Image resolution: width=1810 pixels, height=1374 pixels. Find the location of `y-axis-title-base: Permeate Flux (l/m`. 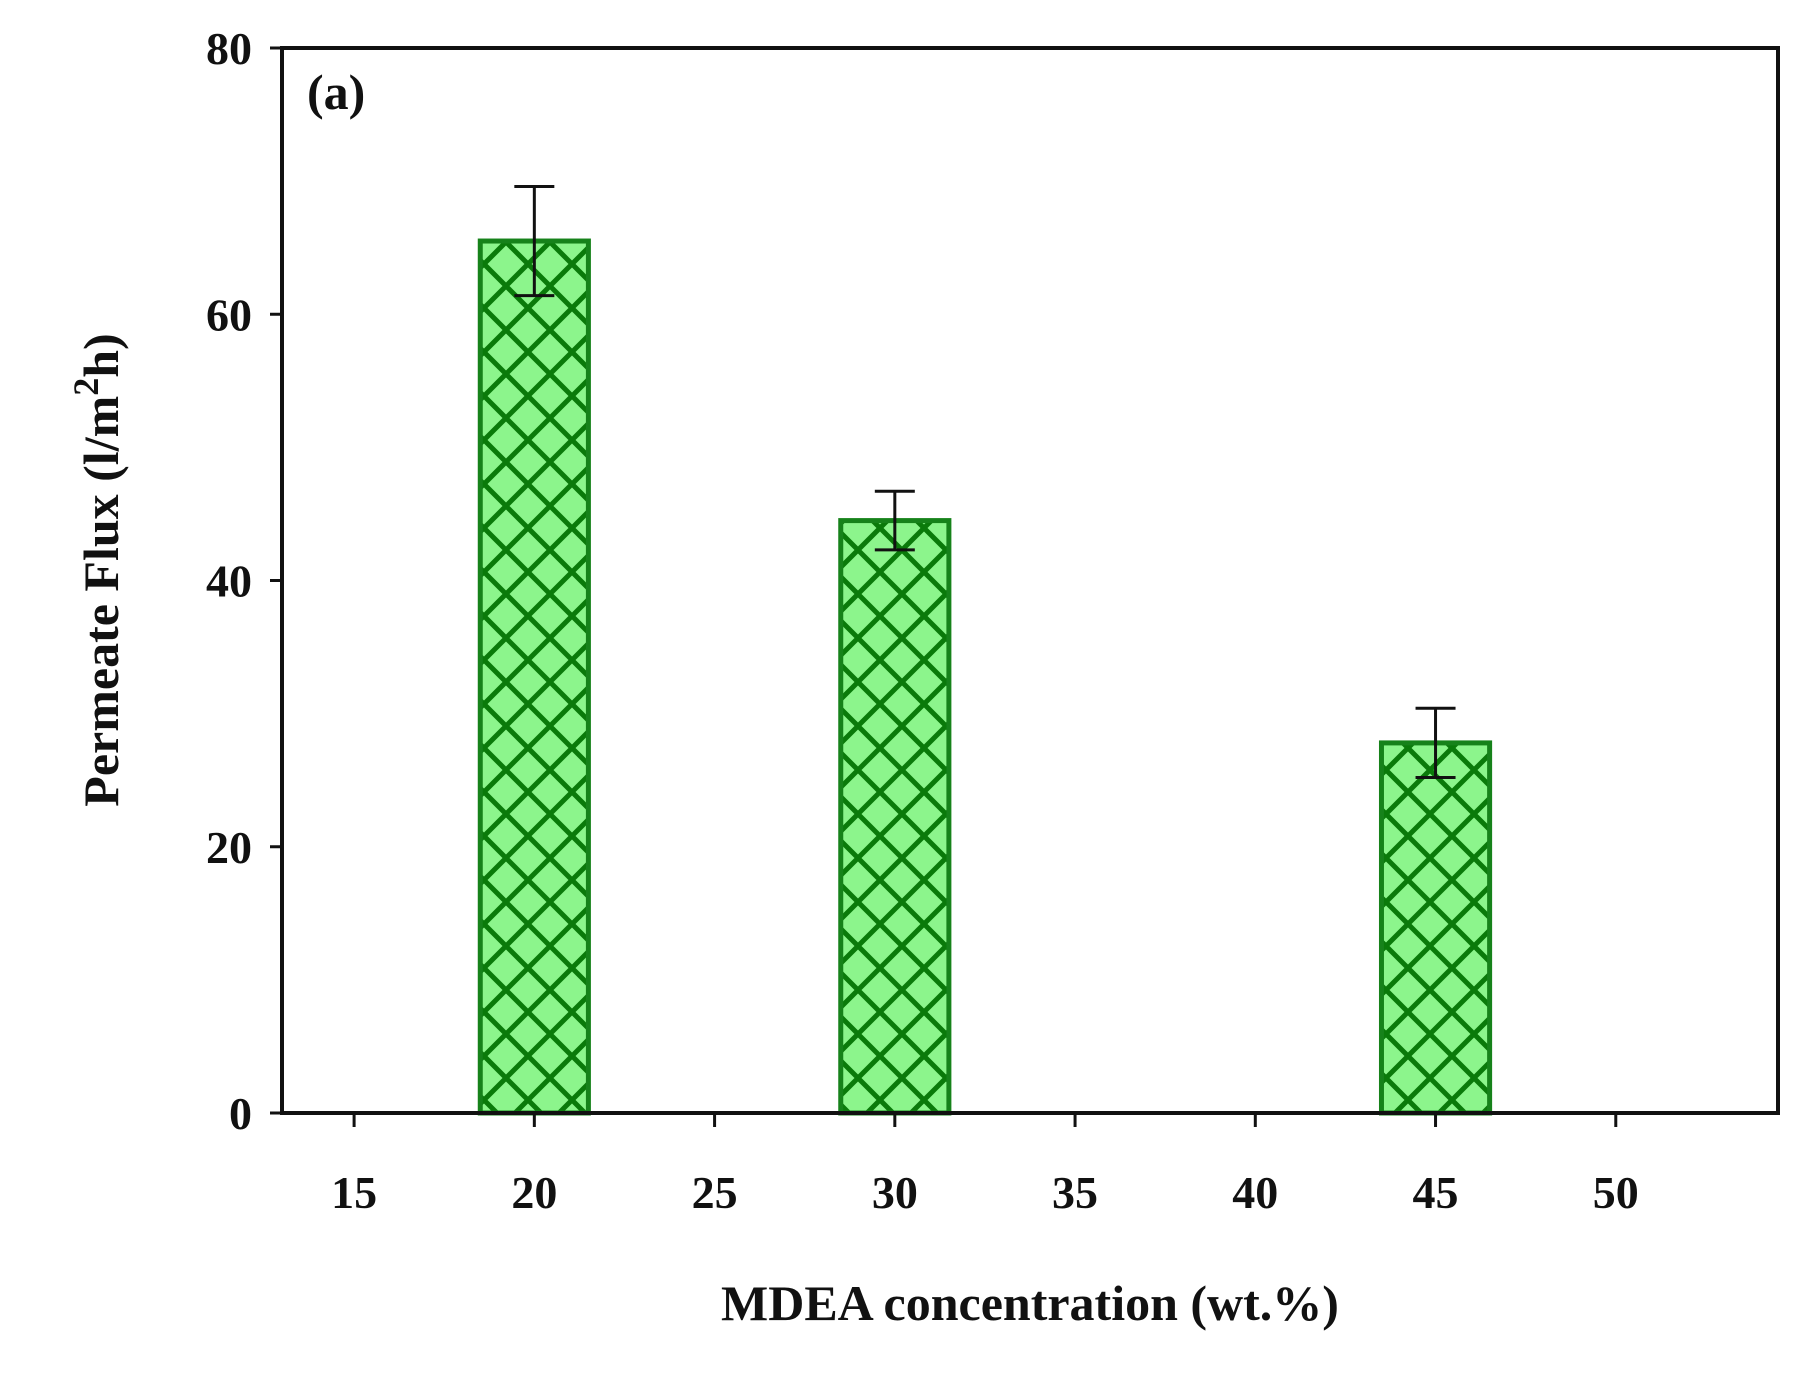

y-axis-title-base: Permeate Flux (l/m is located at coordinates (101, 601).